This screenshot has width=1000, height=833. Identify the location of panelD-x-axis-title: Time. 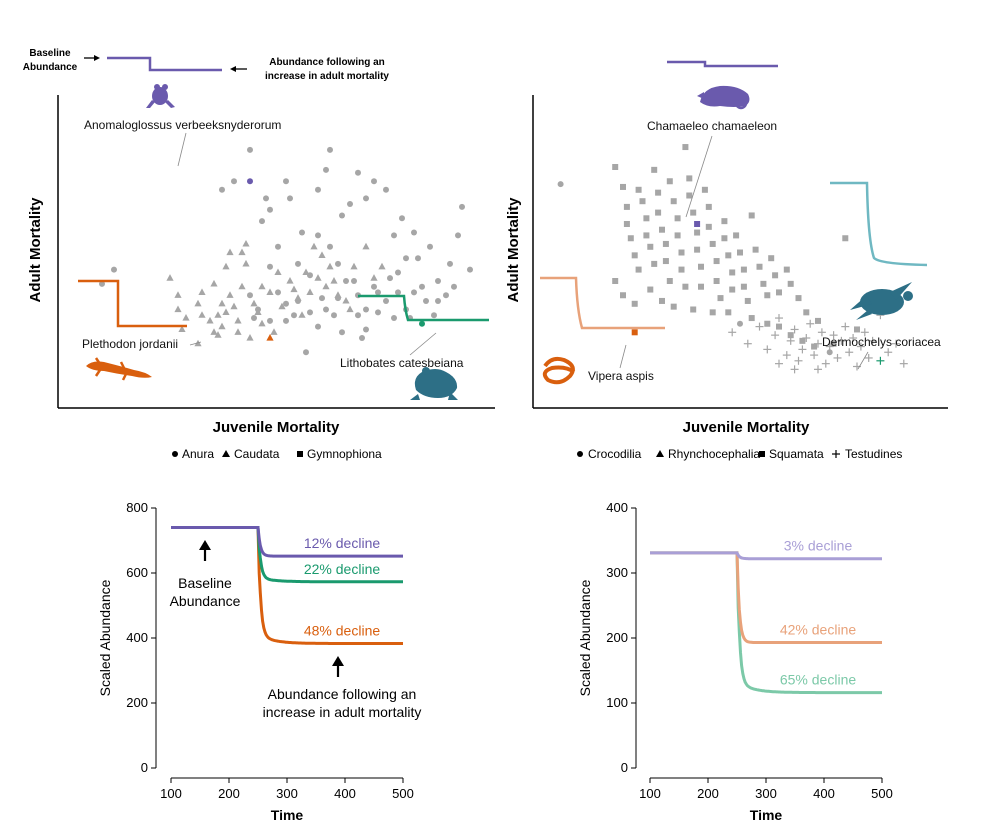
(766, 815).